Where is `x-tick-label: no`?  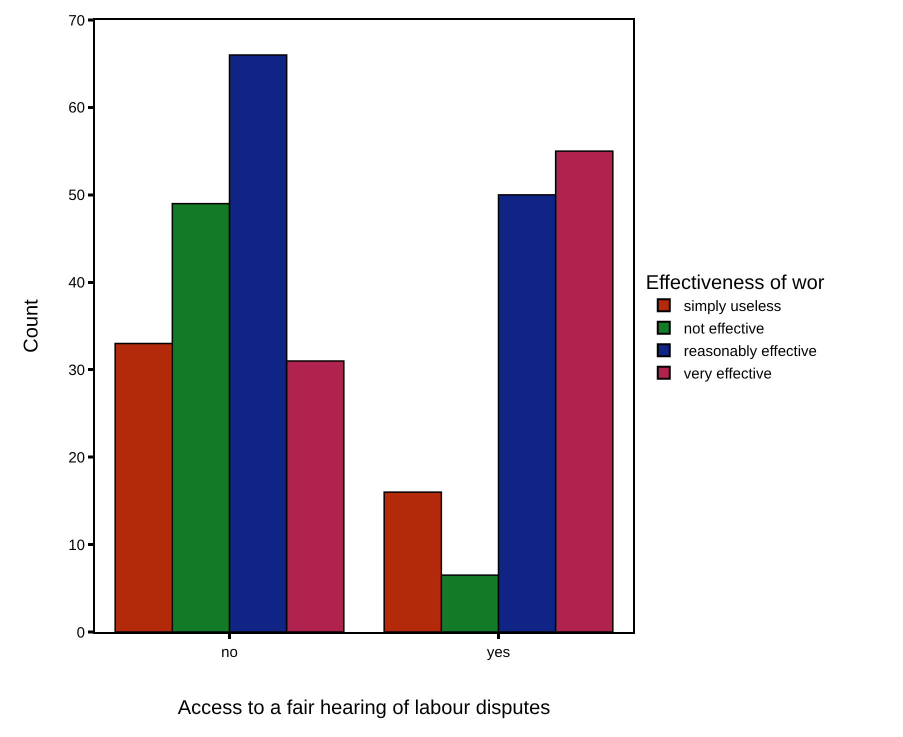 x-tick-label: no is located at coordinates (229, 652).